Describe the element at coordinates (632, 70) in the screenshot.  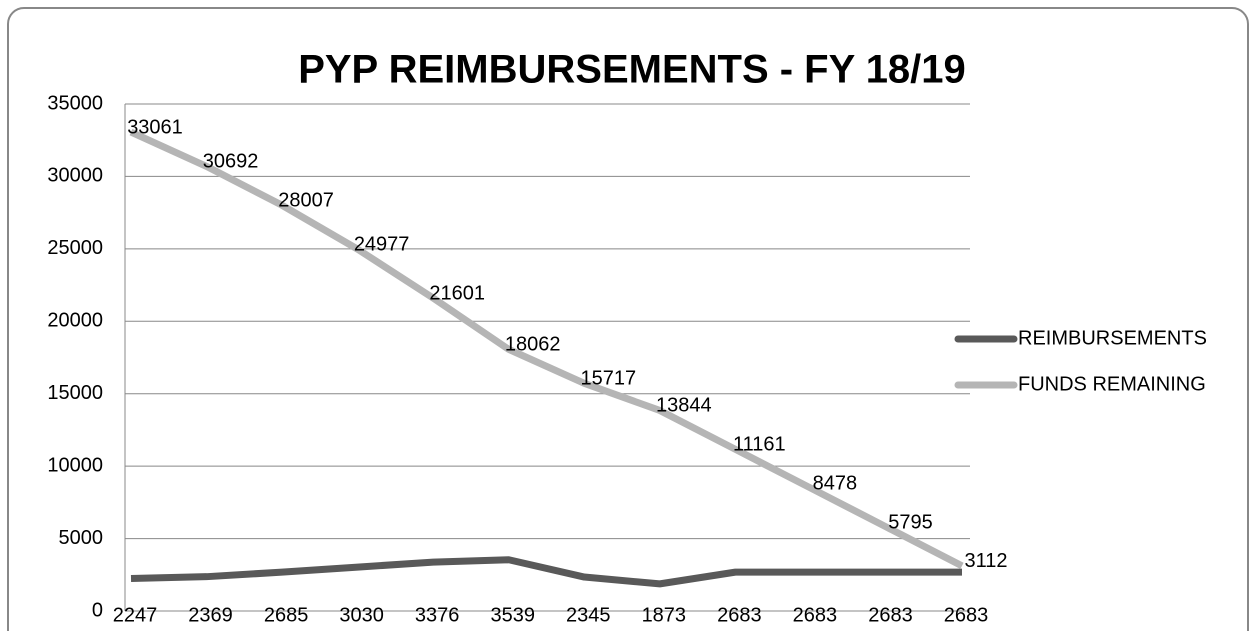
I see `chart-title: PYP REIMBURSEMENTS - FY 18/19` at that location.